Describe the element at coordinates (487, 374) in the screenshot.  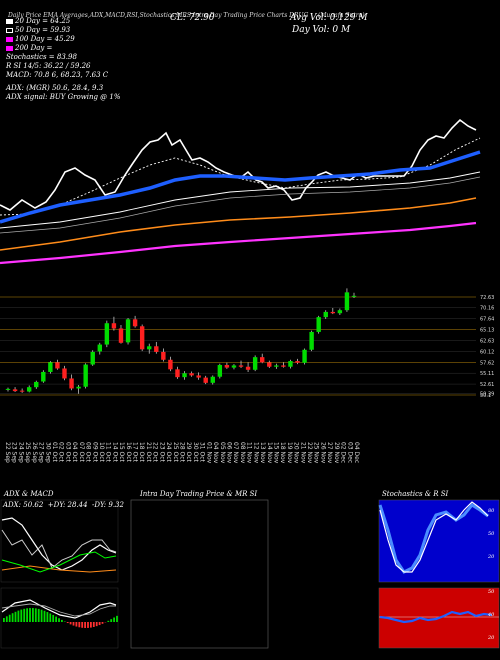
I see `price-tick-label: 55.11` at that location.